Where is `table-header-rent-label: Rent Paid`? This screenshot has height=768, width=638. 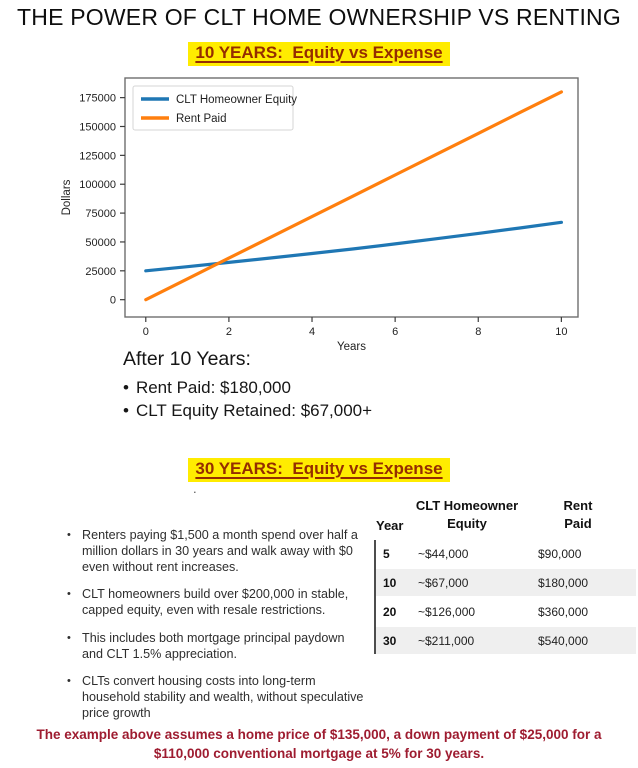 table-header-rent-label: Rent Paid is located at coordinates (578, 515).